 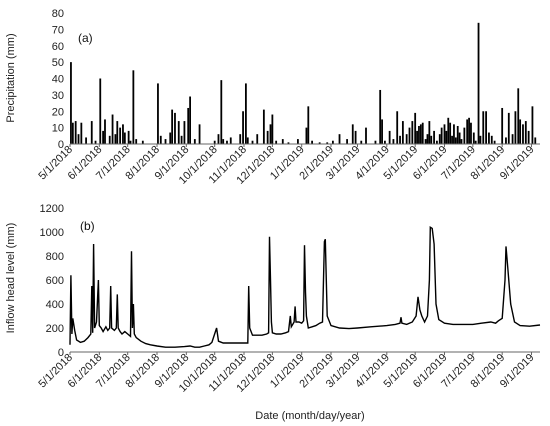 What do you see at coordinates (55, 281) in the screenshot?
I see `inflow-y-tick-label: 600` at bounding box center [55, 281].